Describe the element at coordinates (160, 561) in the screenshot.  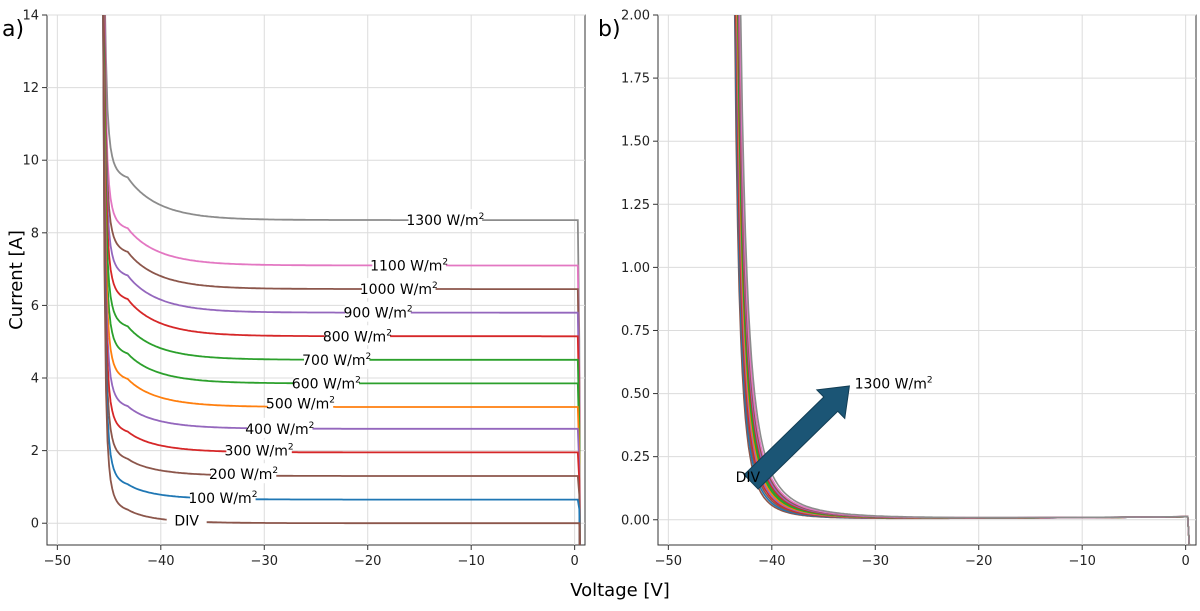
I see `x-tick-label: −40` at that location.